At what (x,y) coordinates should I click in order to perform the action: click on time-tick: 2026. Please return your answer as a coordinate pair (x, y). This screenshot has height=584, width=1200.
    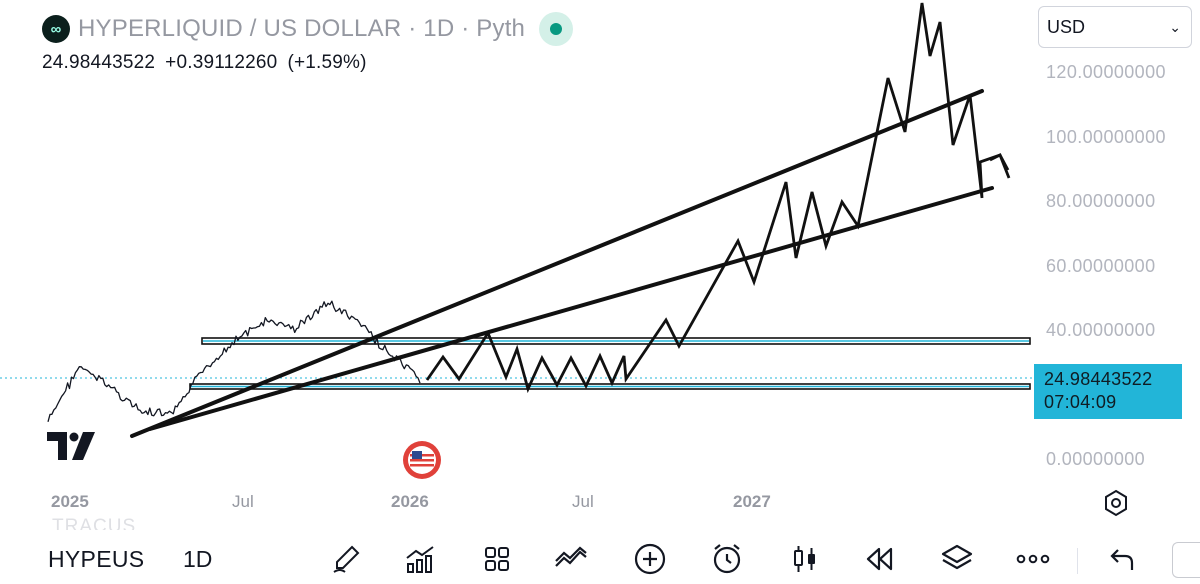
    Looking at the image, I should click on (410, 501).